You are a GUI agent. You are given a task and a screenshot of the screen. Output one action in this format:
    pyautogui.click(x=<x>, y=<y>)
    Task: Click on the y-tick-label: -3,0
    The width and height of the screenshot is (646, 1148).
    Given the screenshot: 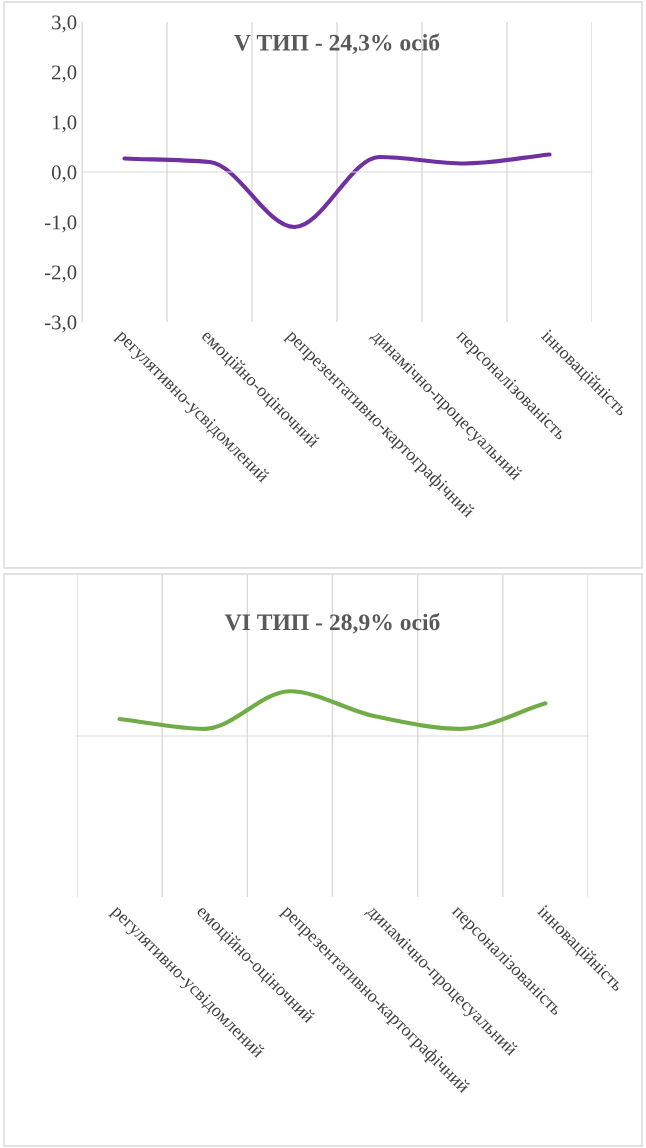 What is the action you would take?
    pyautogui.click(x=60, y=324)
    